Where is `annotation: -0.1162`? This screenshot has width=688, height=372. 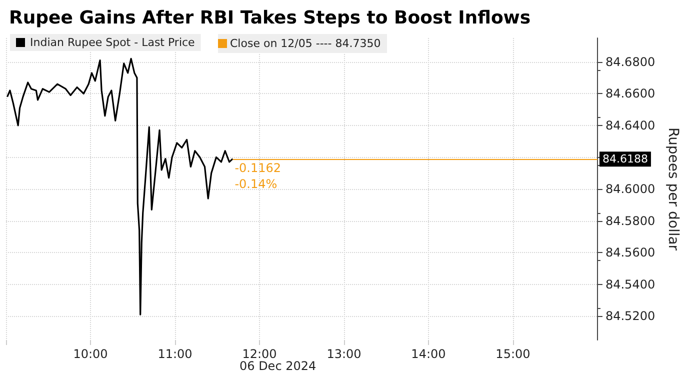
annotation: -0.1162 is located at coordinates (258, 168).